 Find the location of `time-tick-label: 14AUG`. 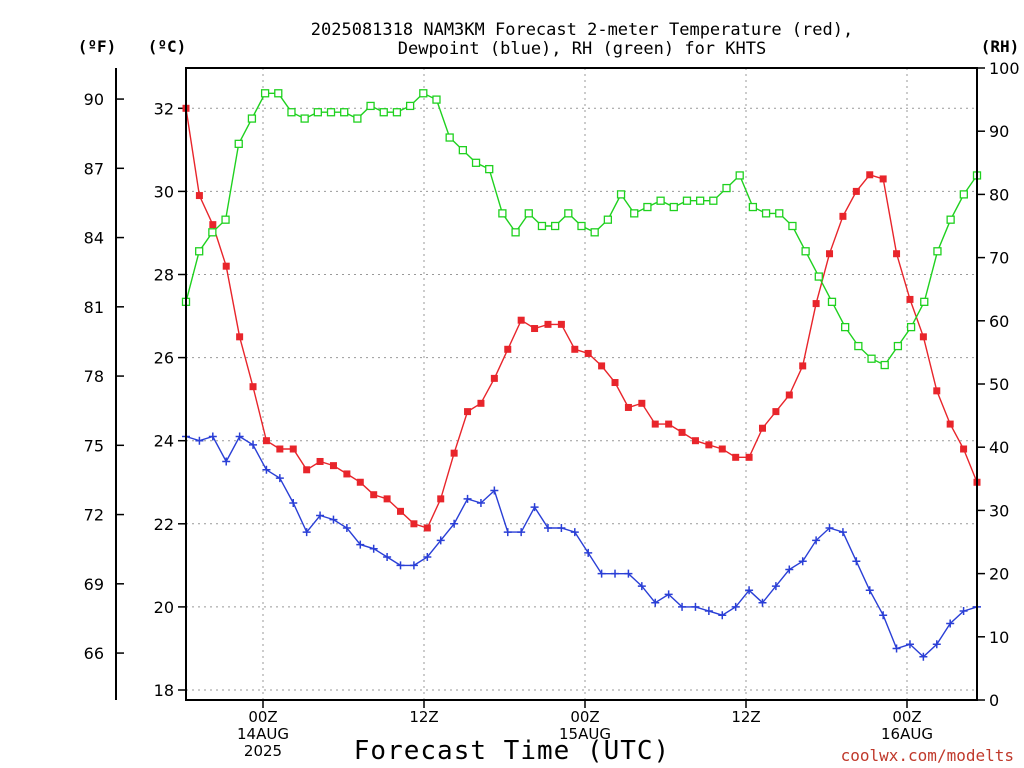

time-tick-label: 14AUG is located at coordinates (263, 734).